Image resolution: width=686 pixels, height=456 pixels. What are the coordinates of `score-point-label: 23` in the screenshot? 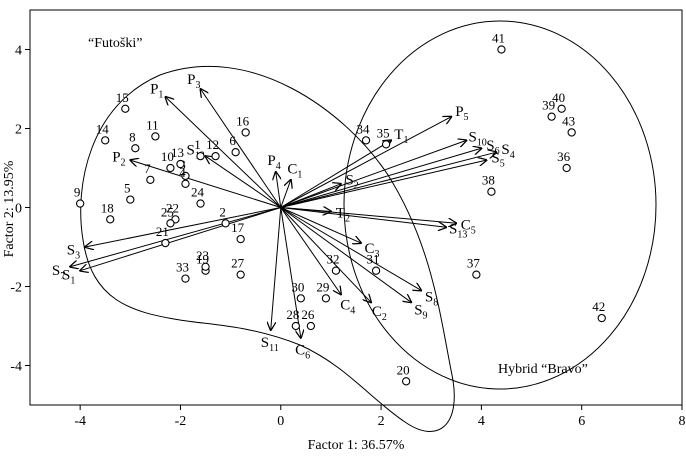 It's located at (202, 255).